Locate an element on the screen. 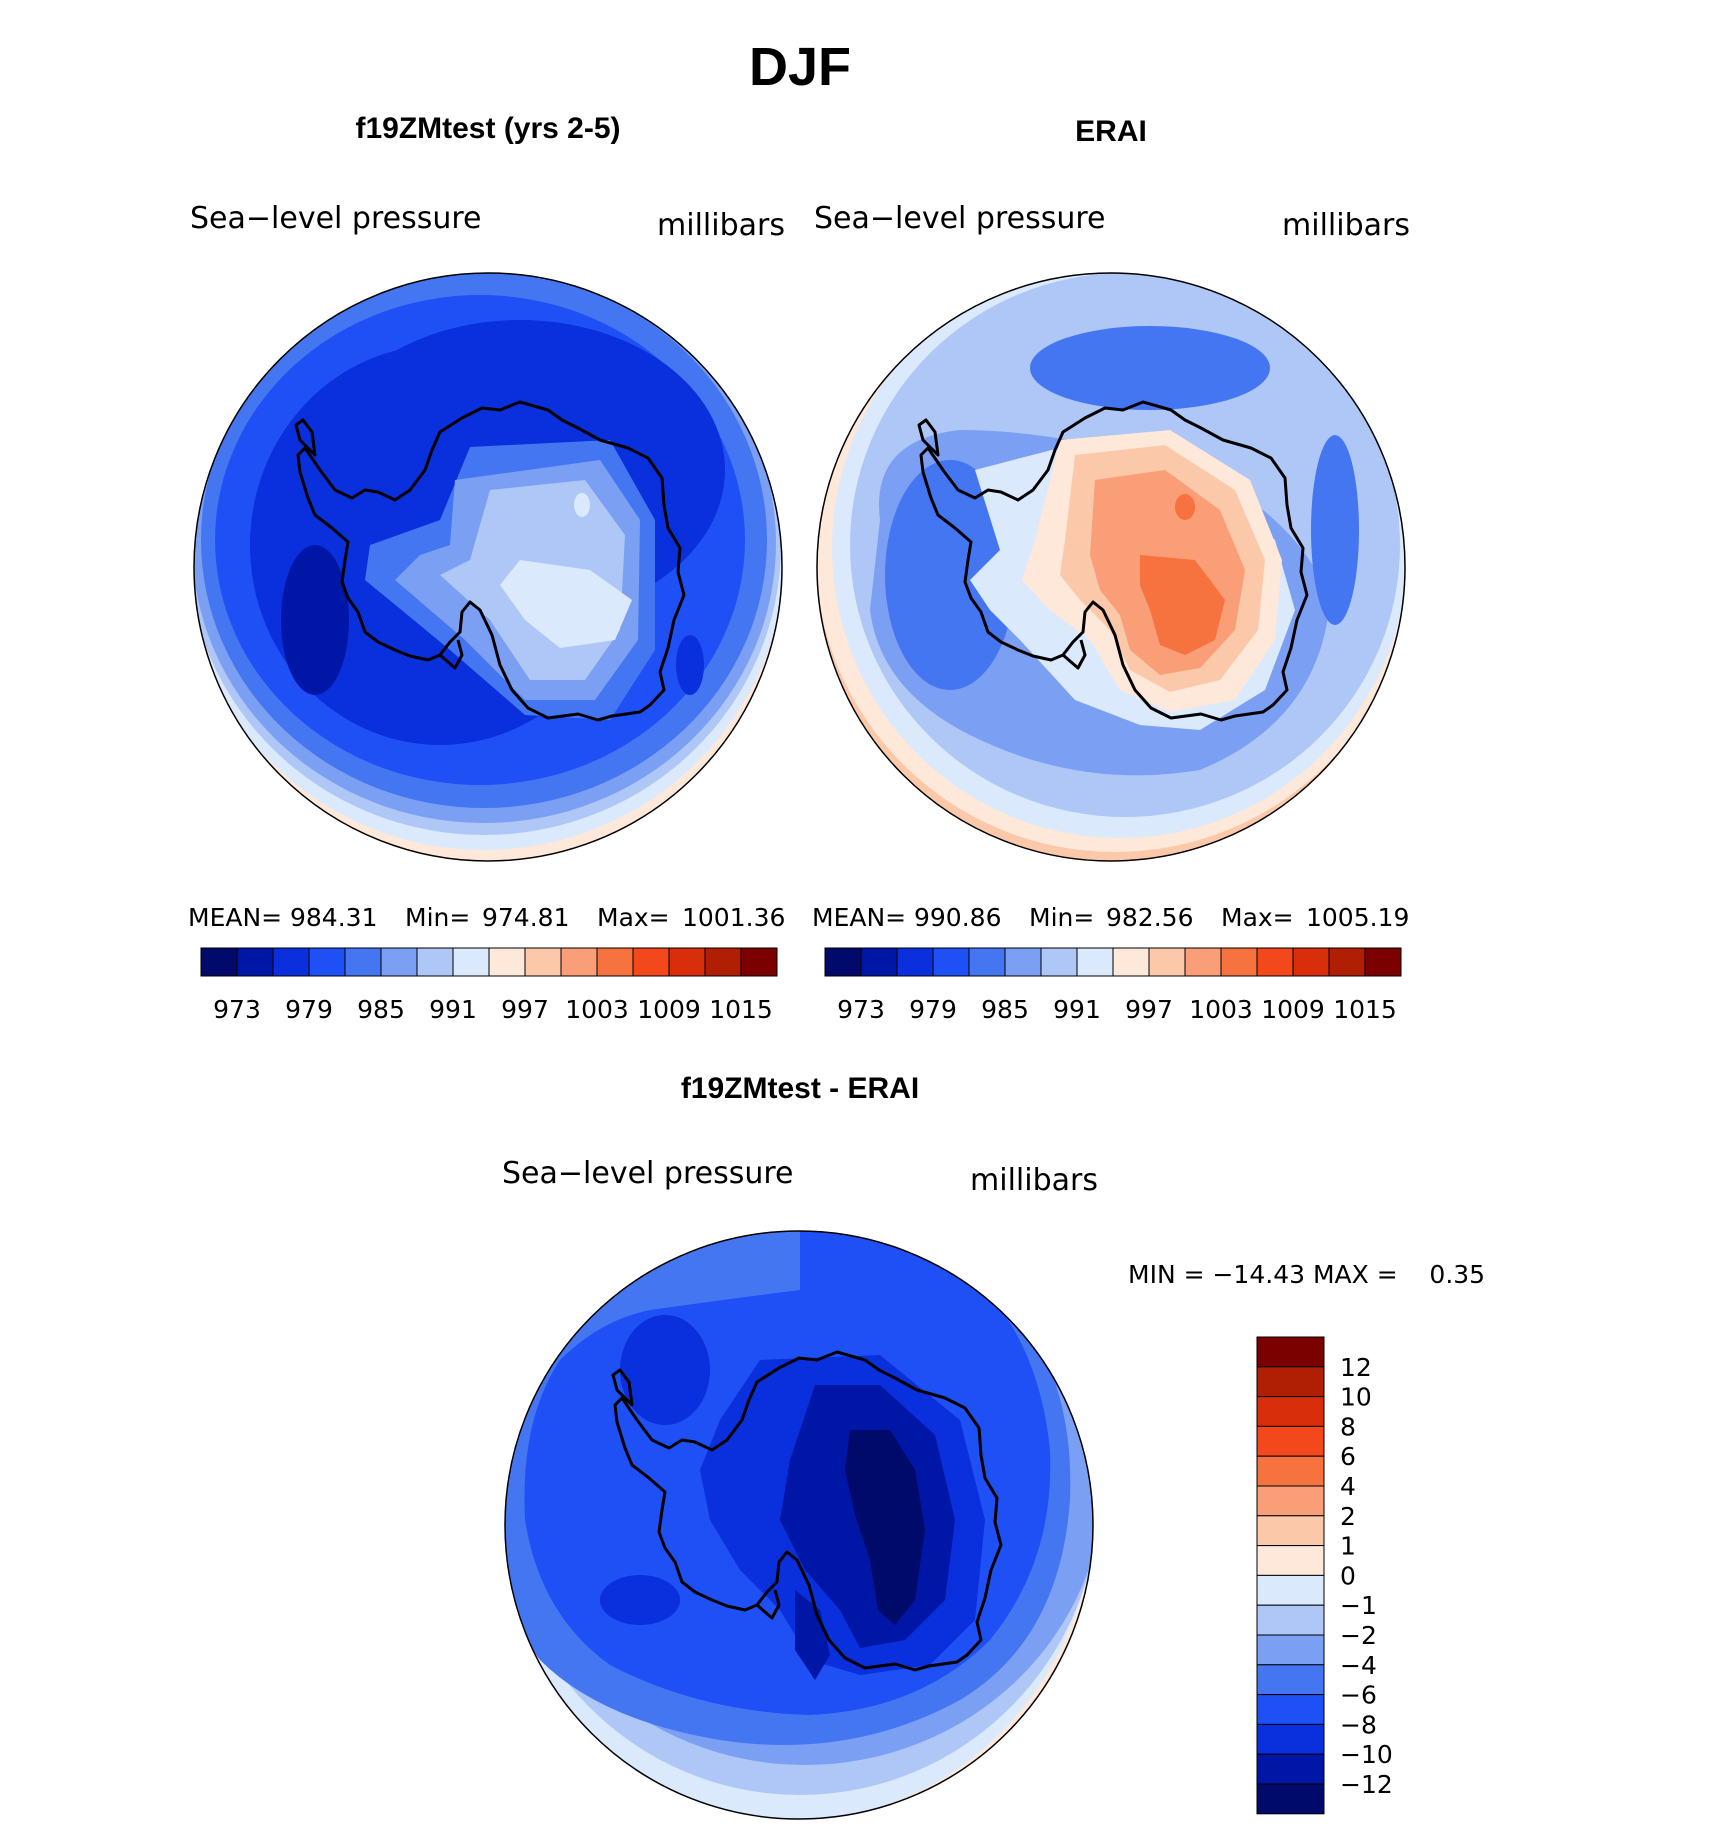 The width and height of the screenshot is (1710, 1839). panel-obs-title: ERAI is located at coordinates (1111, 131).